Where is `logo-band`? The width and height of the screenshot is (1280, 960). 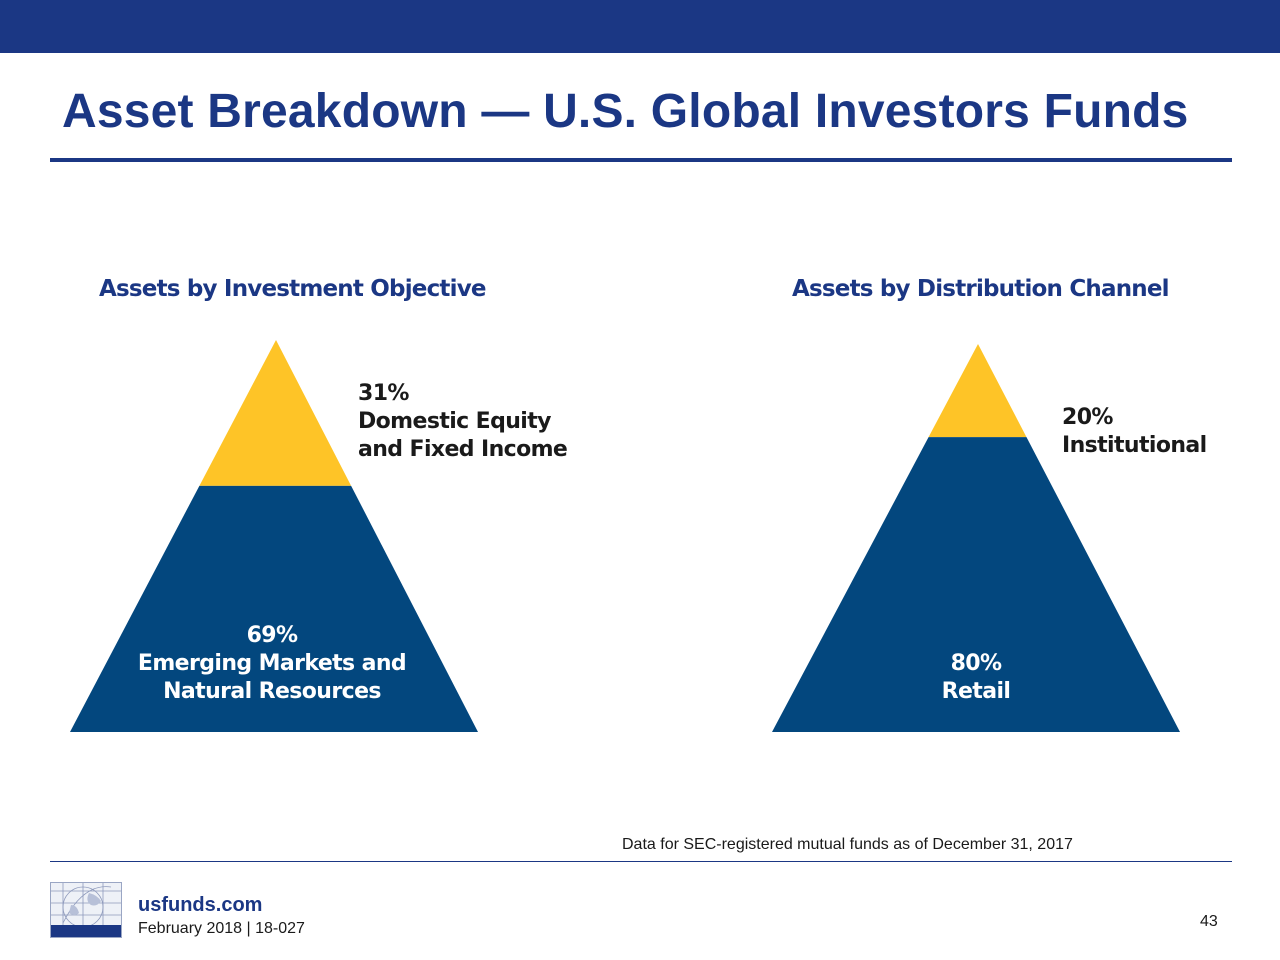
logo-band is located at coordinates (86, 931).